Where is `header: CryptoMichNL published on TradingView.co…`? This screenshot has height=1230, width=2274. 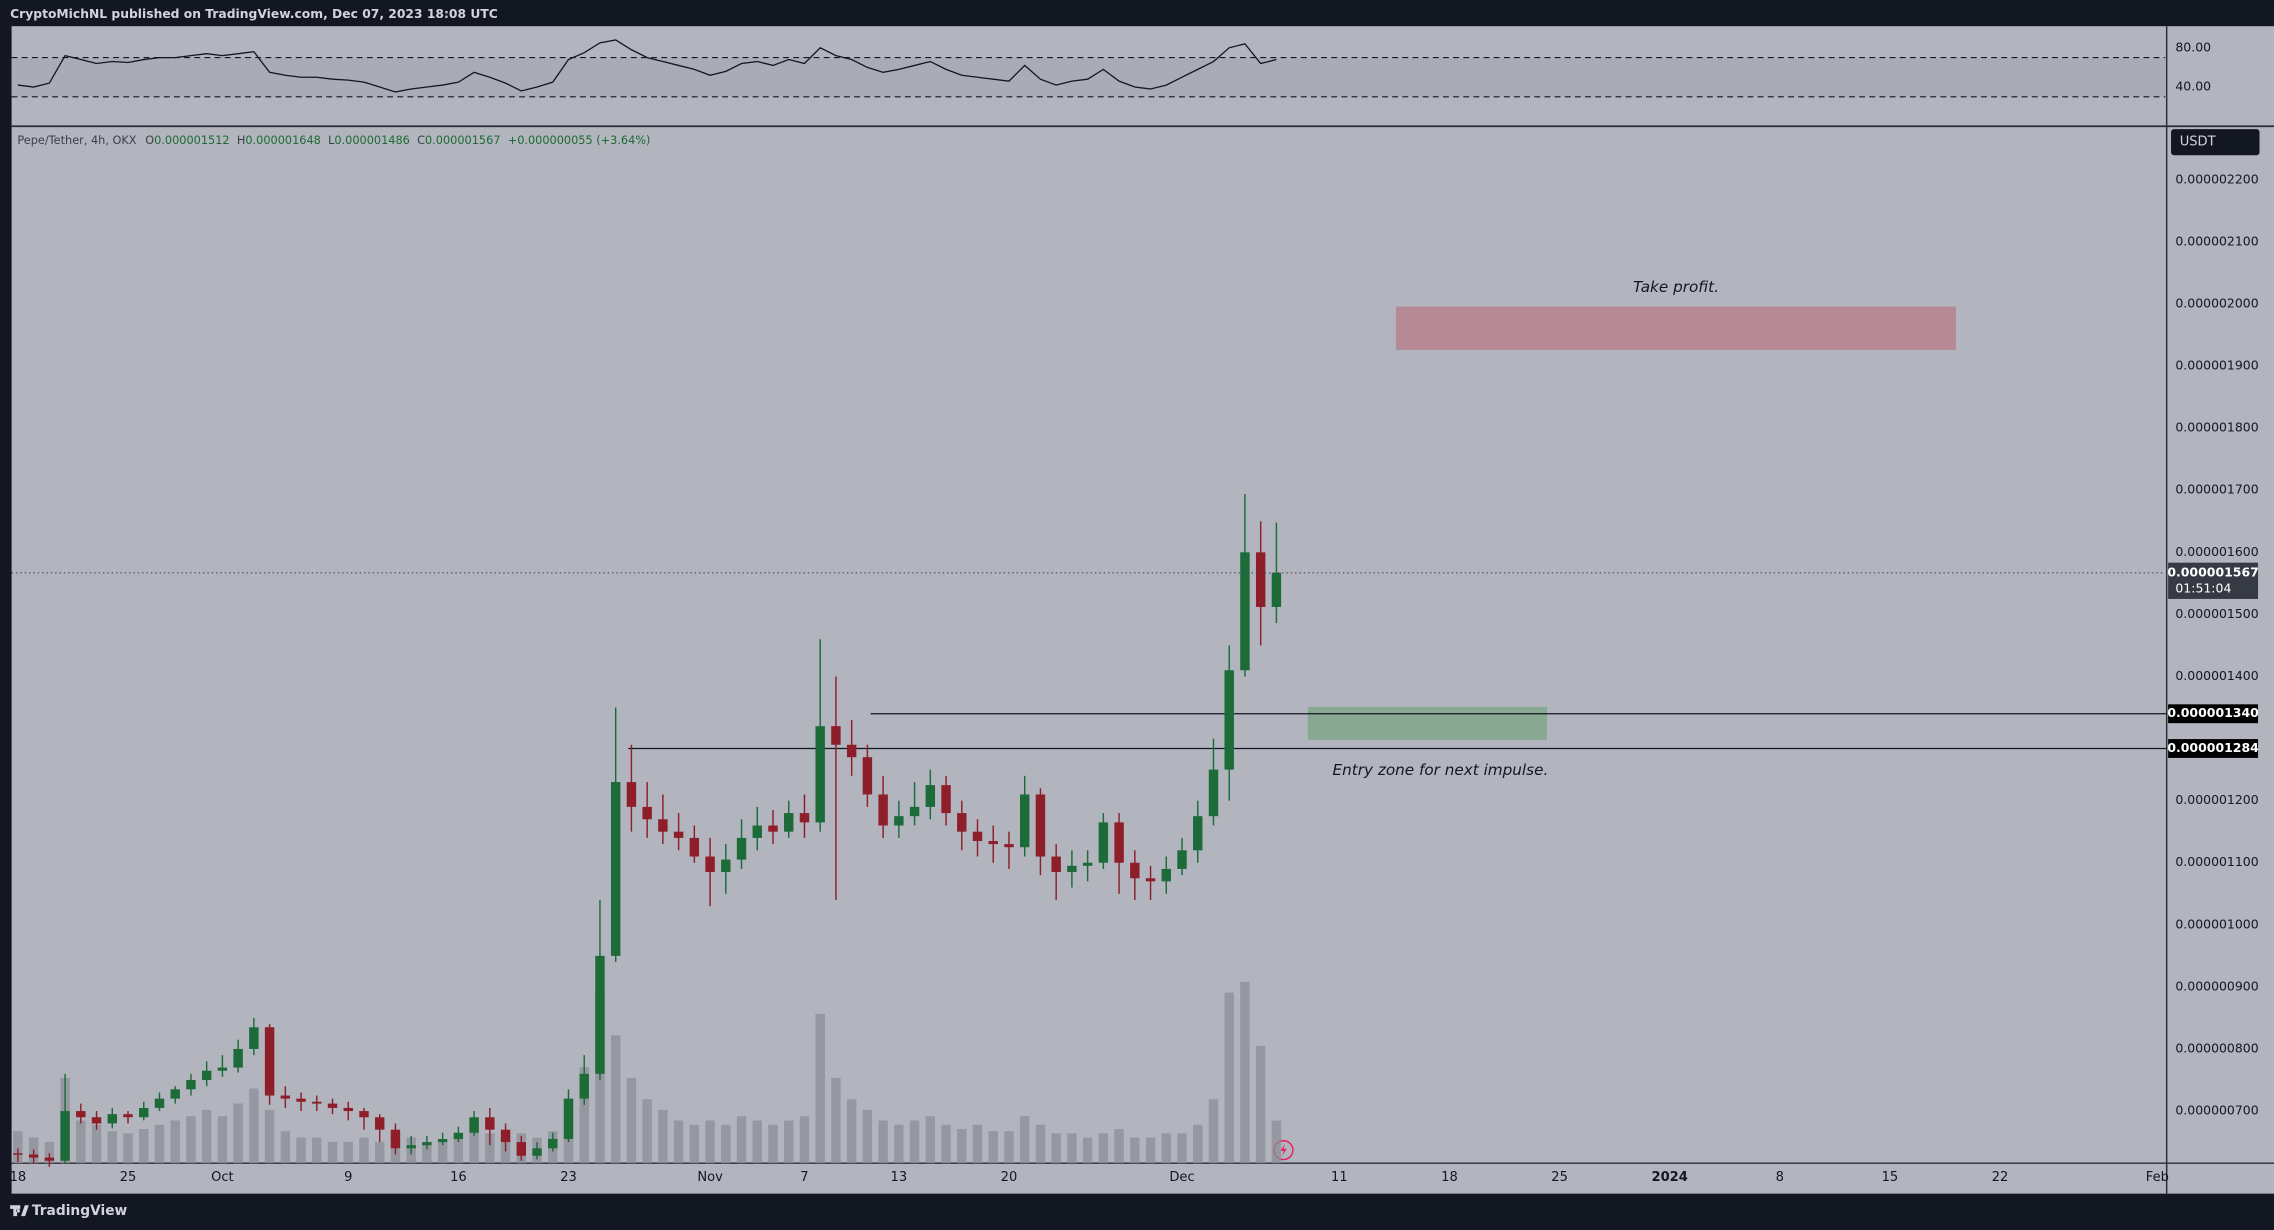 header: CryptoMichNL published on TradingView.co… is located at coordinates (254, 14).